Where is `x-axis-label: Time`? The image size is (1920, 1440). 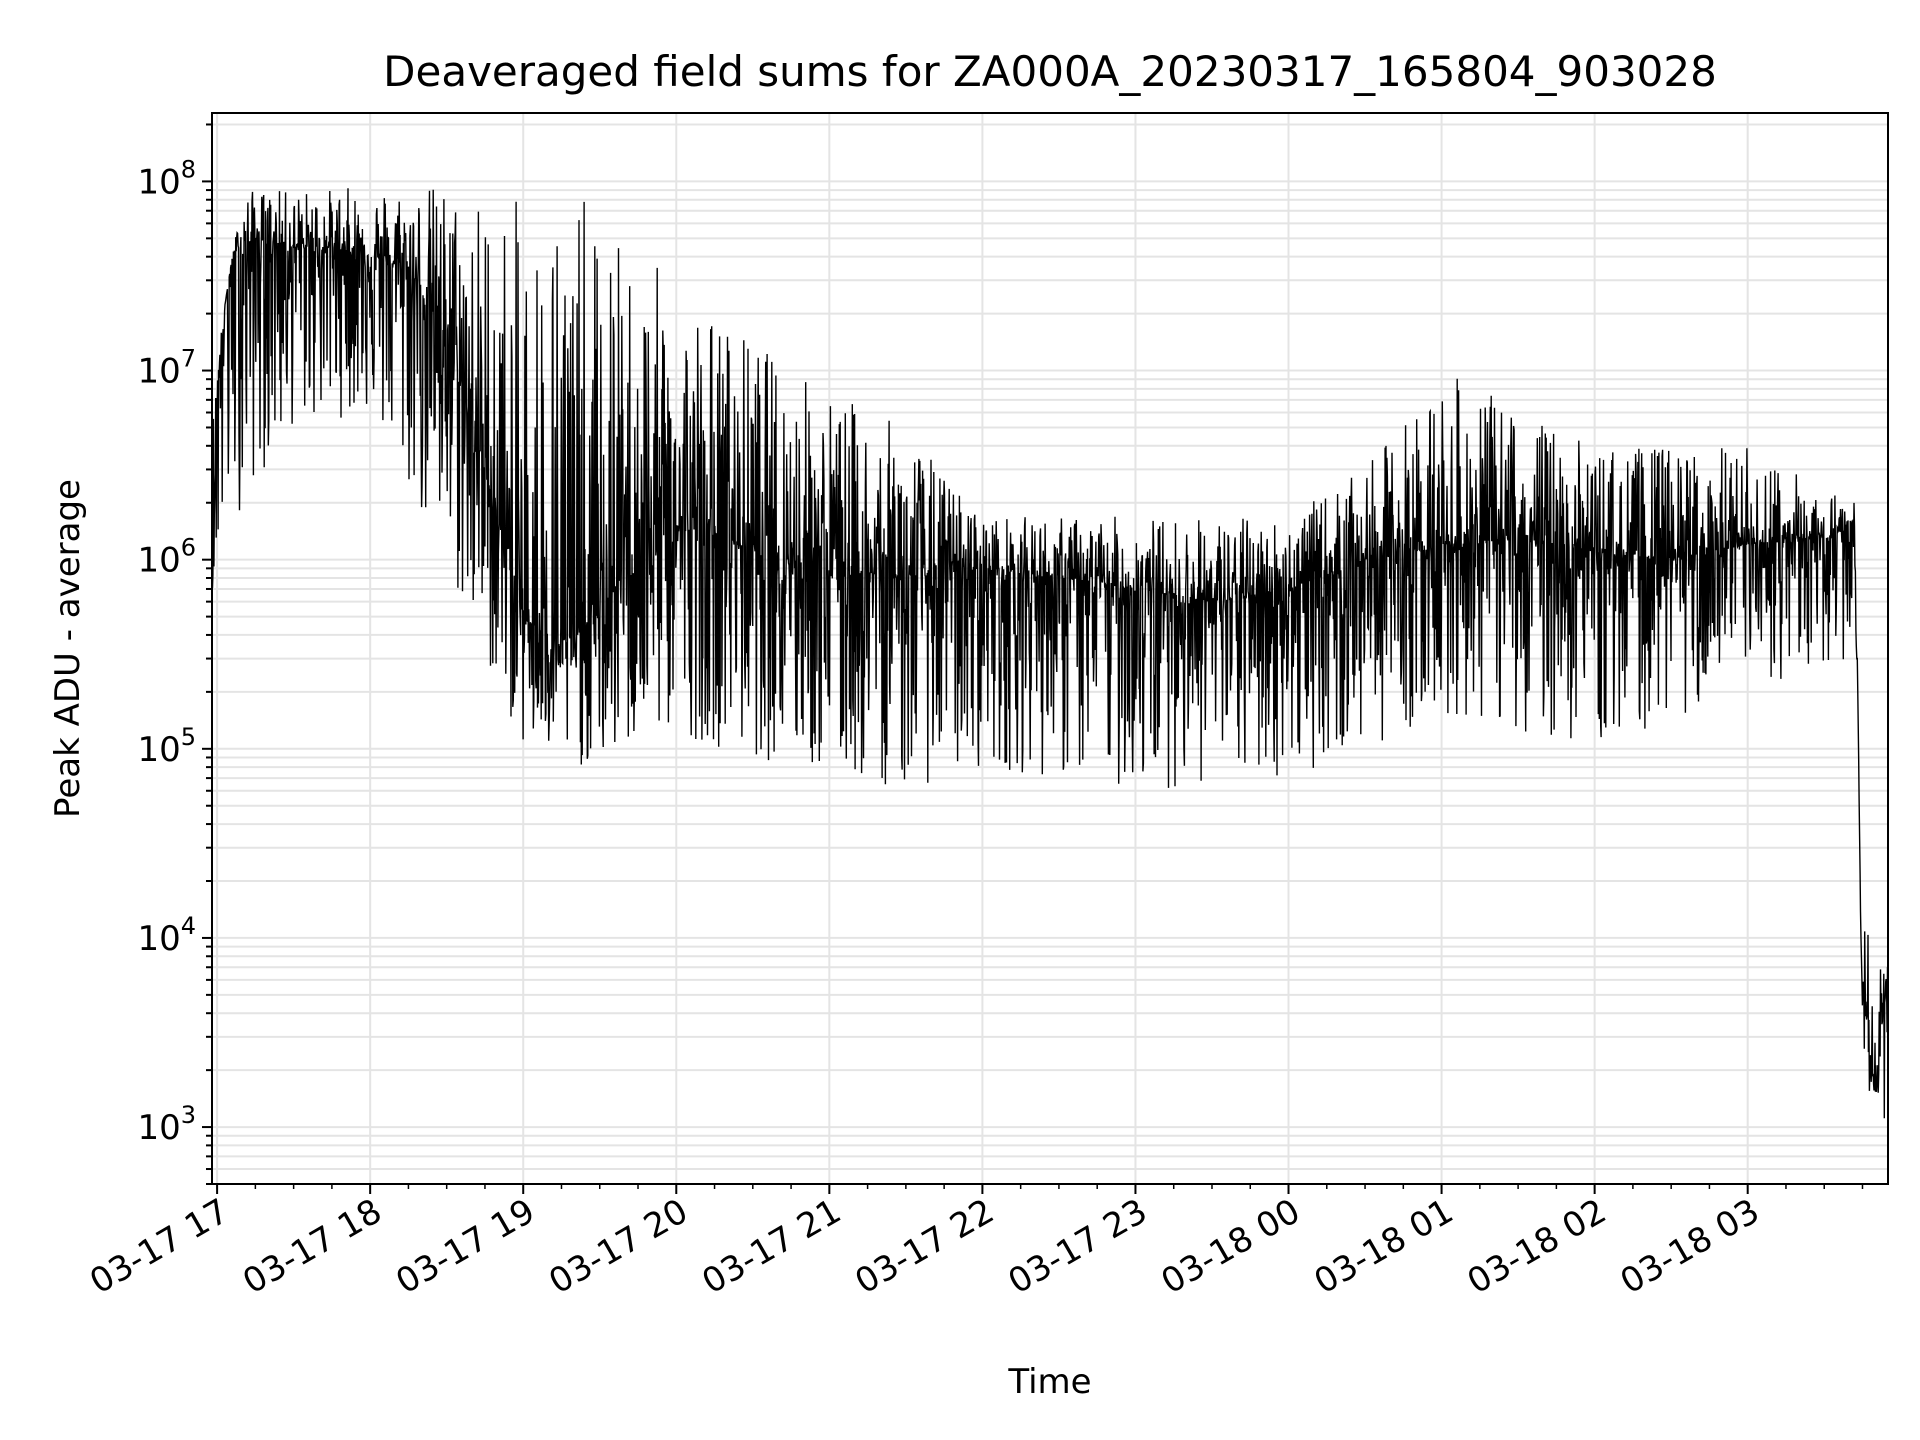
x-axis-label: Time is located at coordinates (1049, 1382).